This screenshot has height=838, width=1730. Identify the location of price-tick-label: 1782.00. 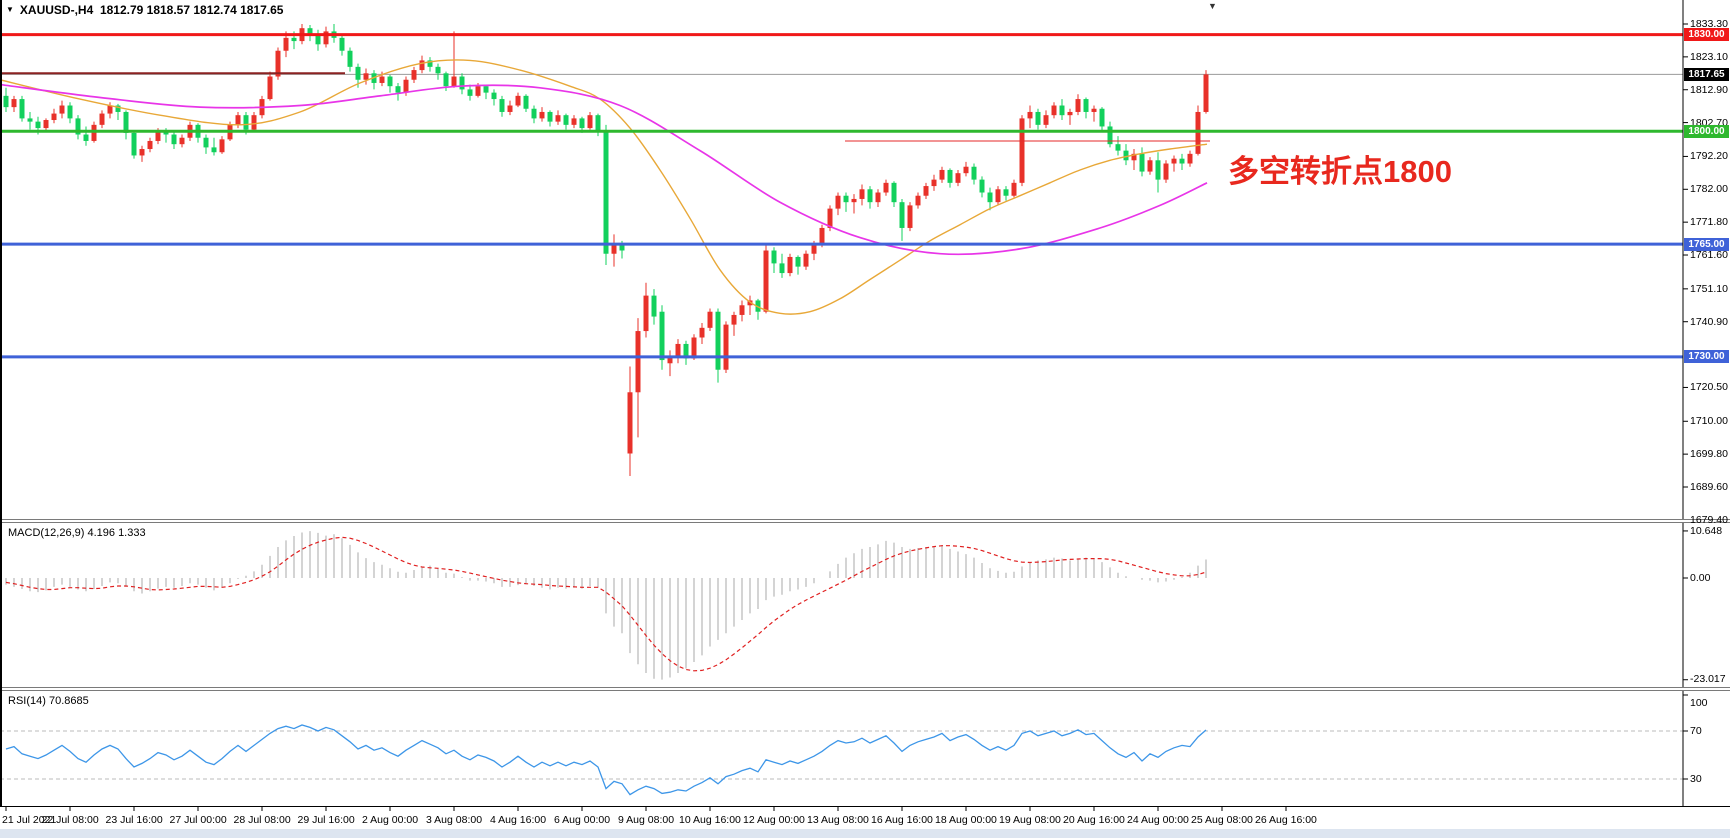
(1709, 189).